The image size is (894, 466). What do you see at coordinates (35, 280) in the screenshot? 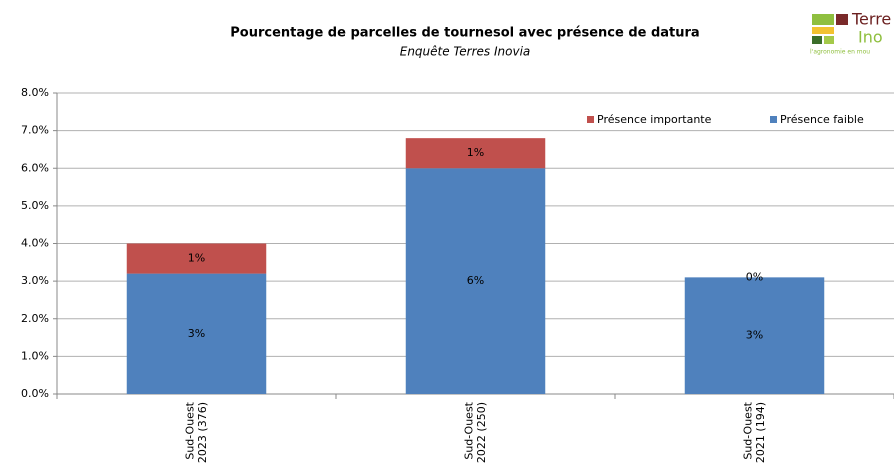
I see `y-tick-label: 3.0%` at bounding box center [35, 280].